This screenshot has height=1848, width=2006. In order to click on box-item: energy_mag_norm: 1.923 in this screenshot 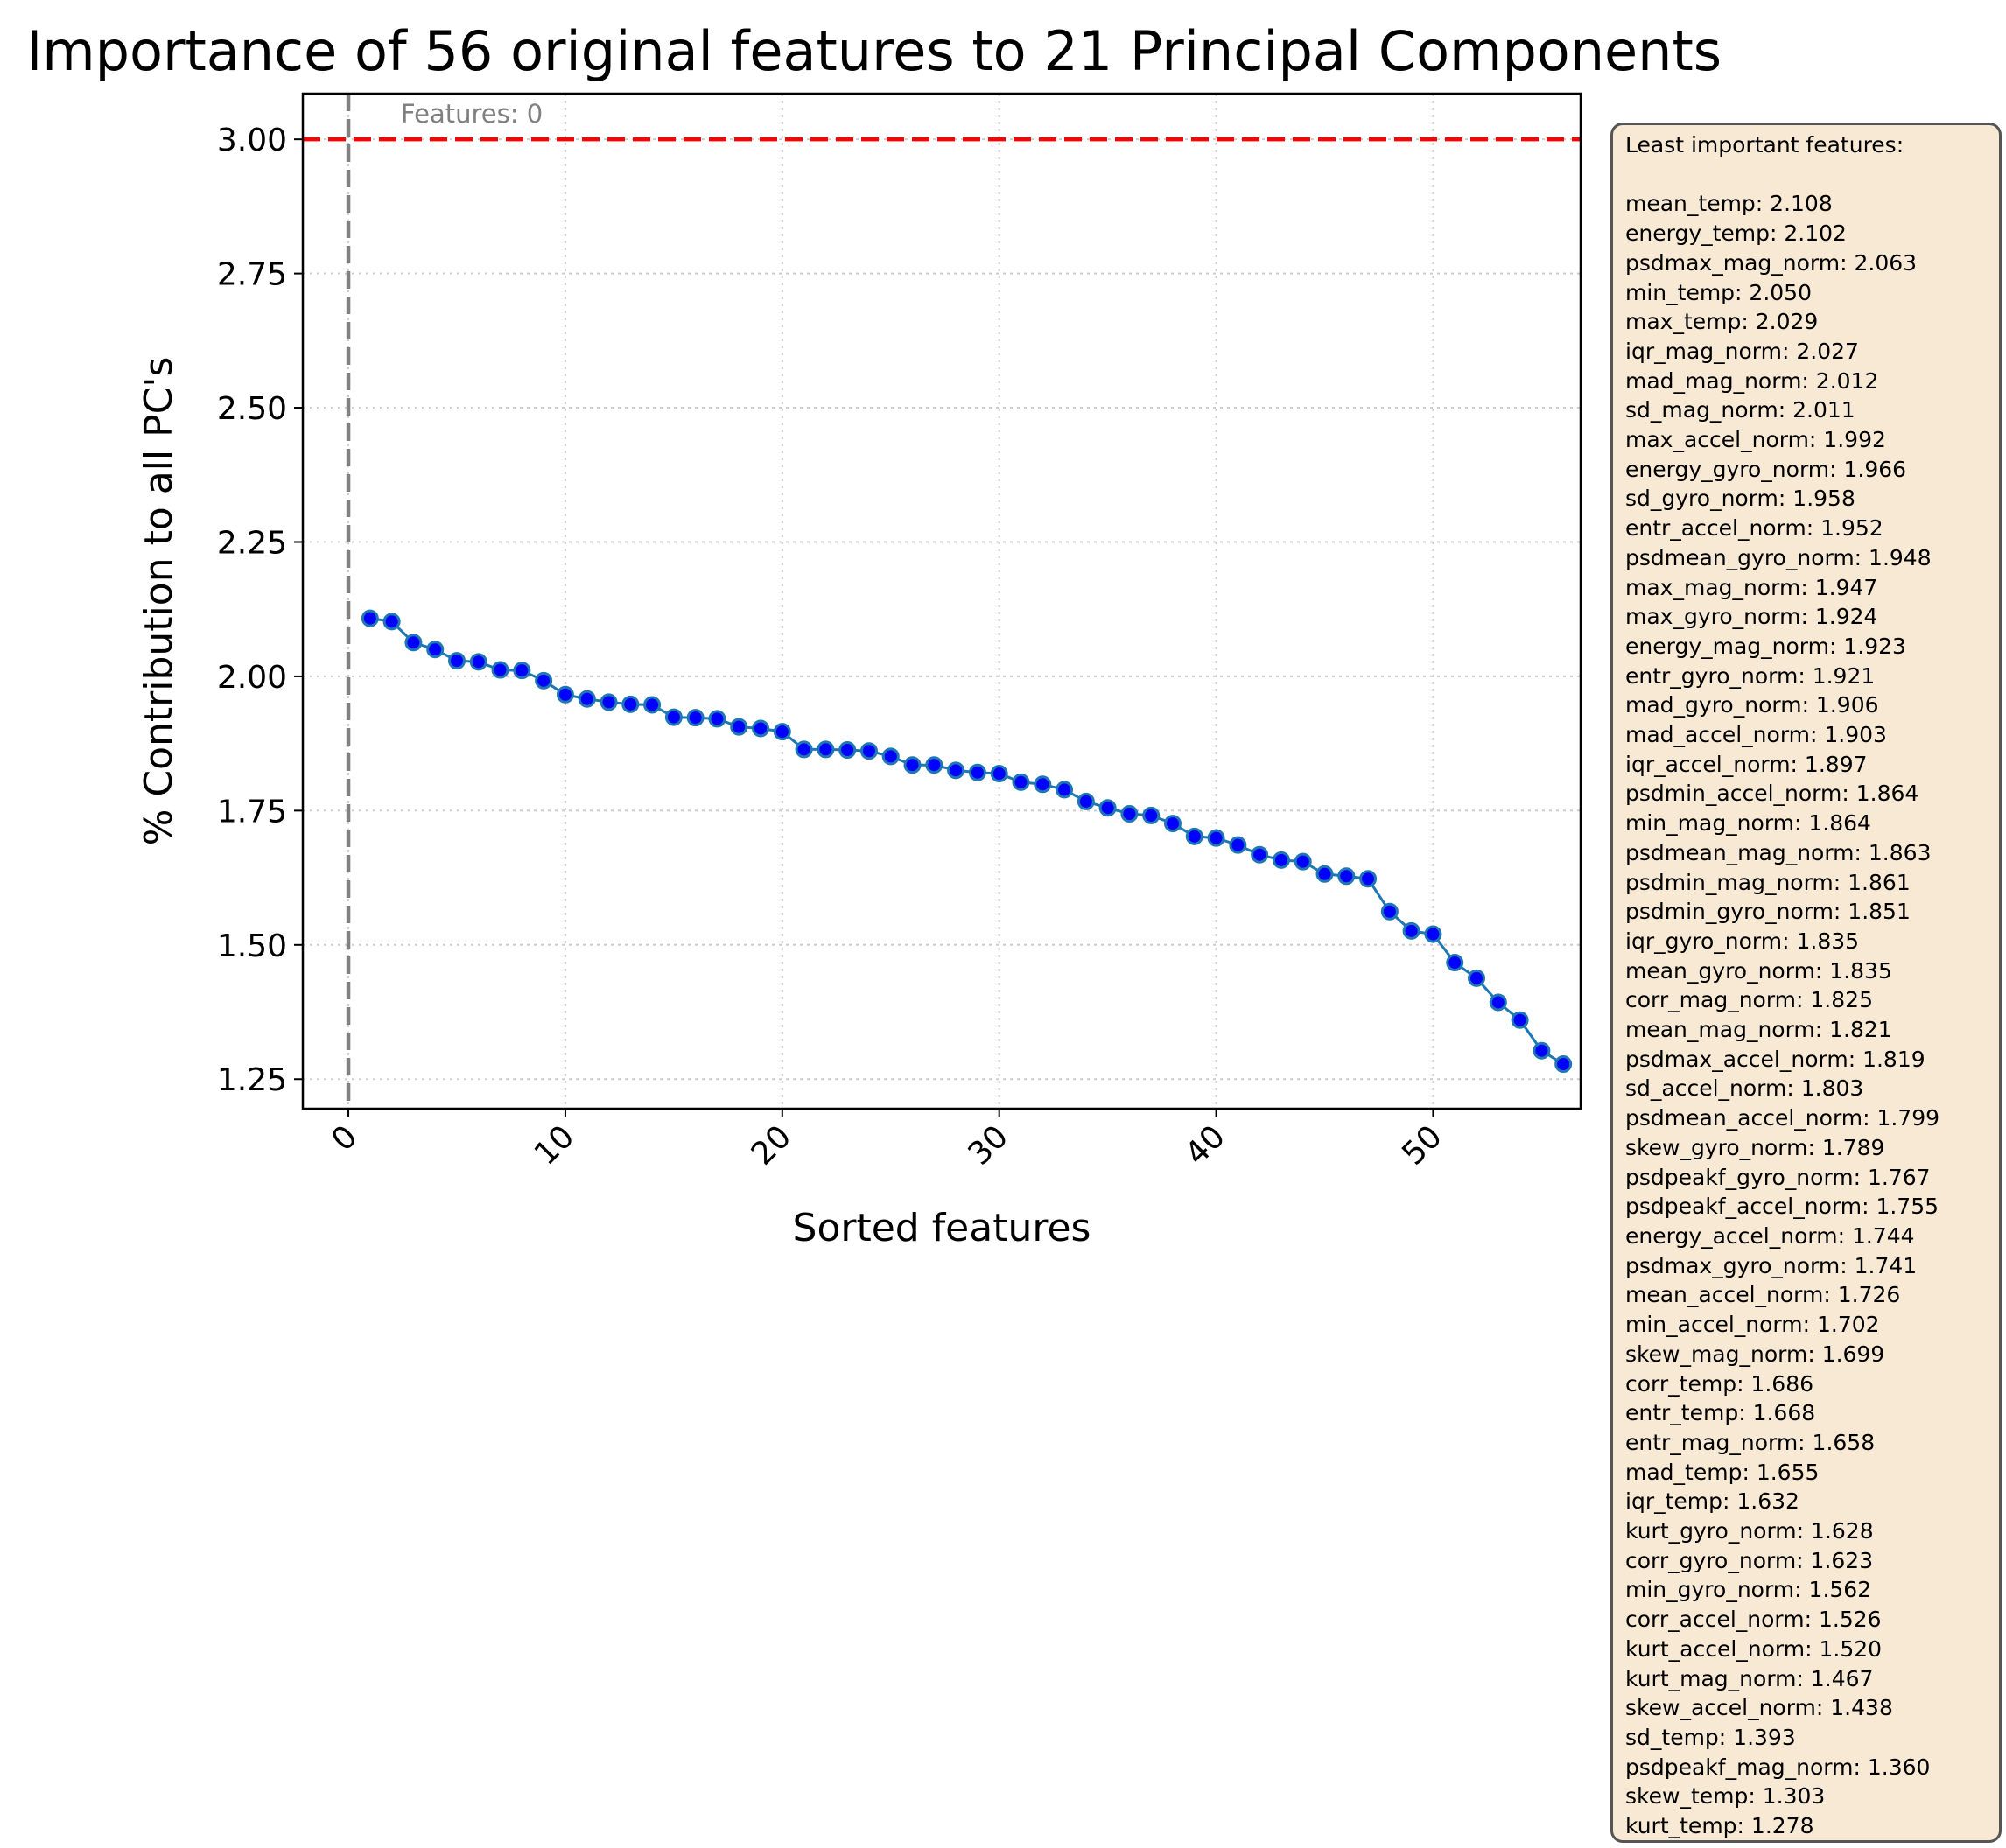, I will do `click(1765, 646)`.